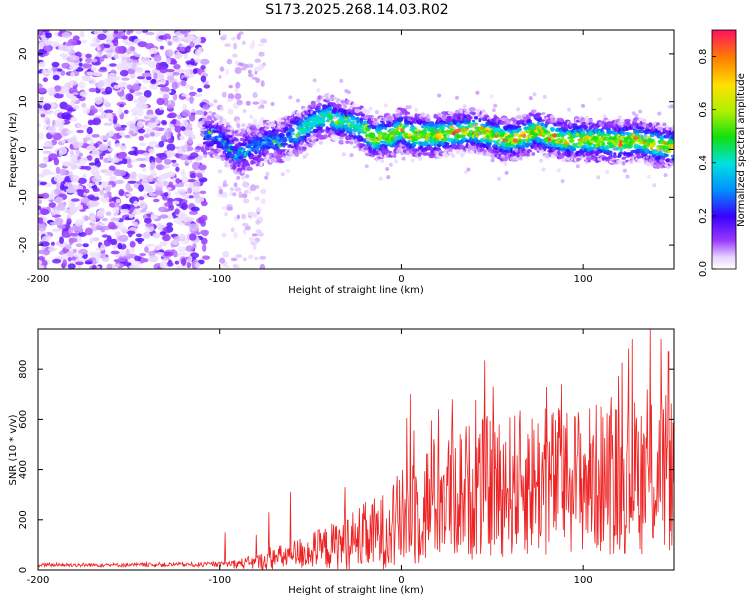 The width and height of the screenshot is (750, 600). I want to click on colorbar-tick-label: 0.8, so click(703, 57).